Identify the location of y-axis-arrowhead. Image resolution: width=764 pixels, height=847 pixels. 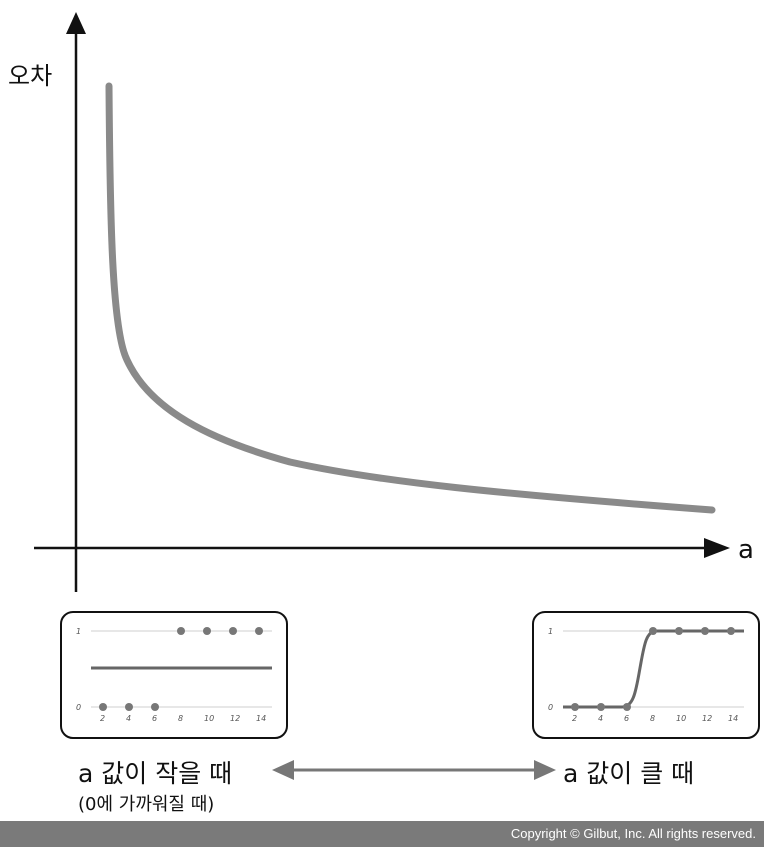
(76, 23).